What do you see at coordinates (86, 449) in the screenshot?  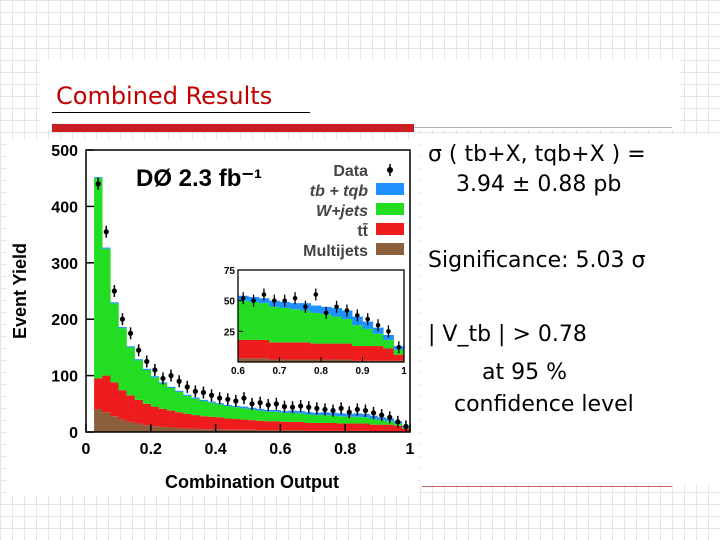 I see `x-tick-label: 0` at bounding box center [86, 449].